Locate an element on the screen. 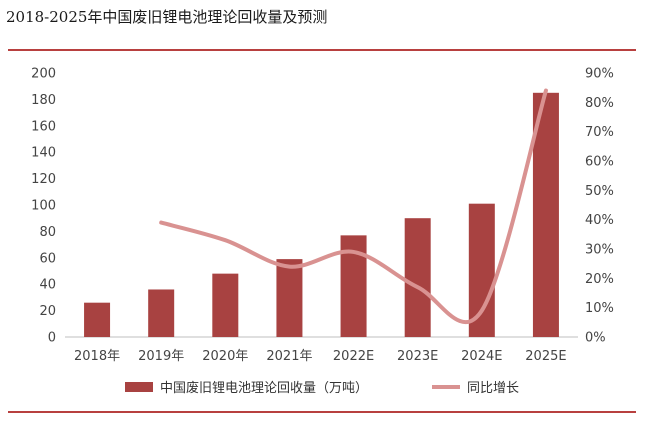 This screenshot has height=433, width=661. legend-label-bar: 中国废旧锂电池理论回收量（万吨） is located at coordinates (264, 388).